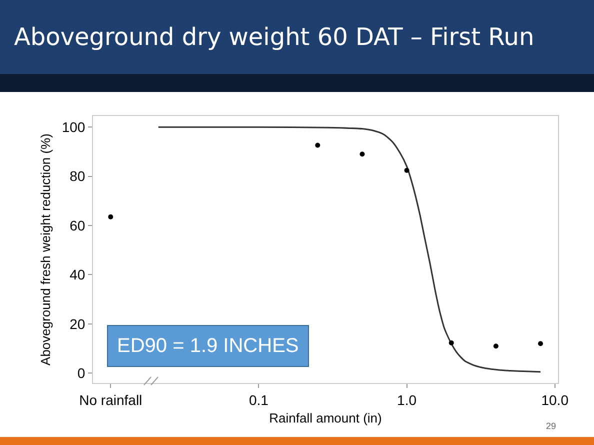  Describe the element at coordinates (208, 346) in the screenshot. I see `annotation: ED90 = 1.9 INCHES` at that location.